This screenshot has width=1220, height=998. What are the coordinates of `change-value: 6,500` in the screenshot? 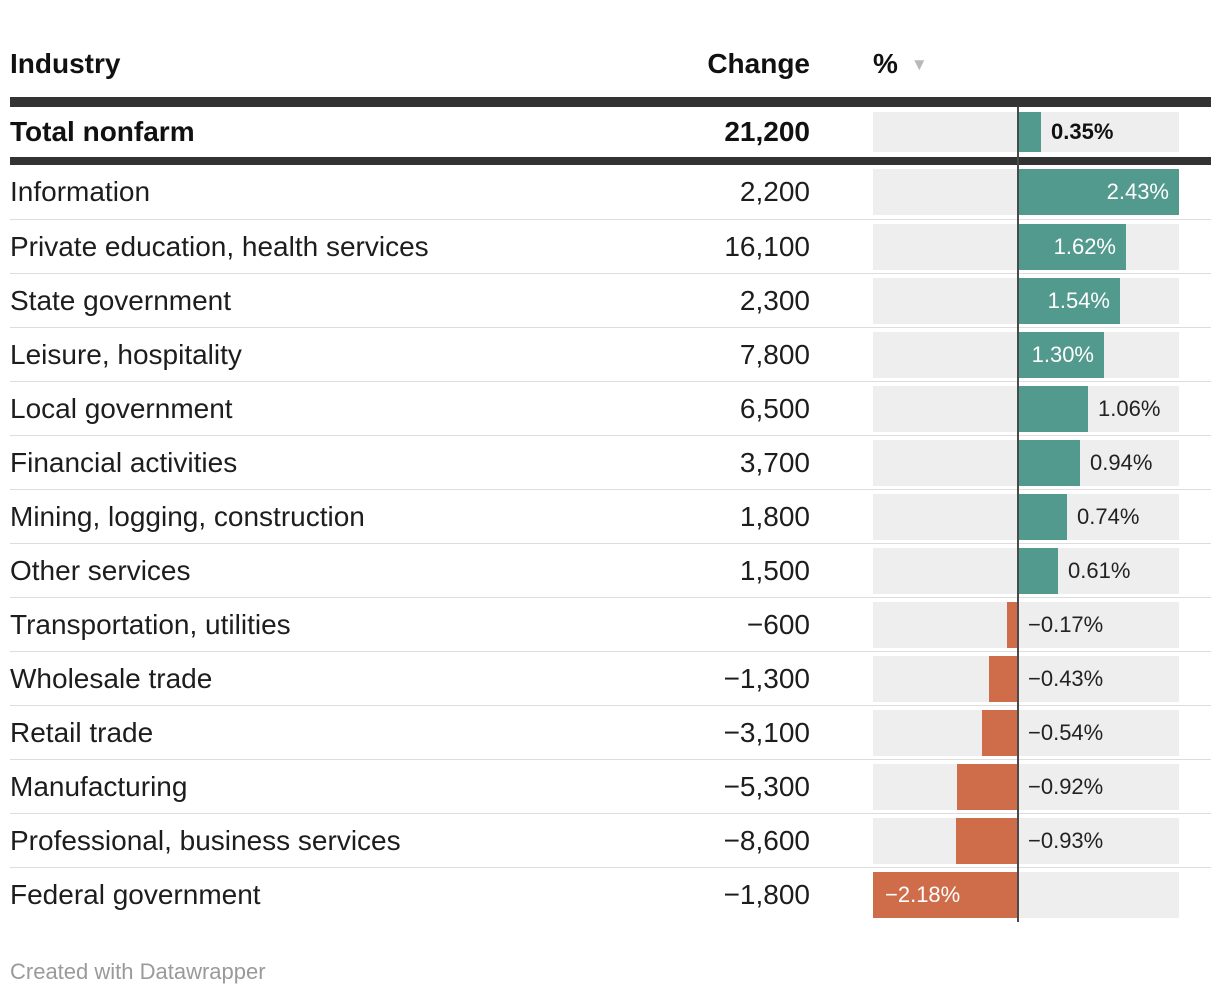 It's located at (774, 408).